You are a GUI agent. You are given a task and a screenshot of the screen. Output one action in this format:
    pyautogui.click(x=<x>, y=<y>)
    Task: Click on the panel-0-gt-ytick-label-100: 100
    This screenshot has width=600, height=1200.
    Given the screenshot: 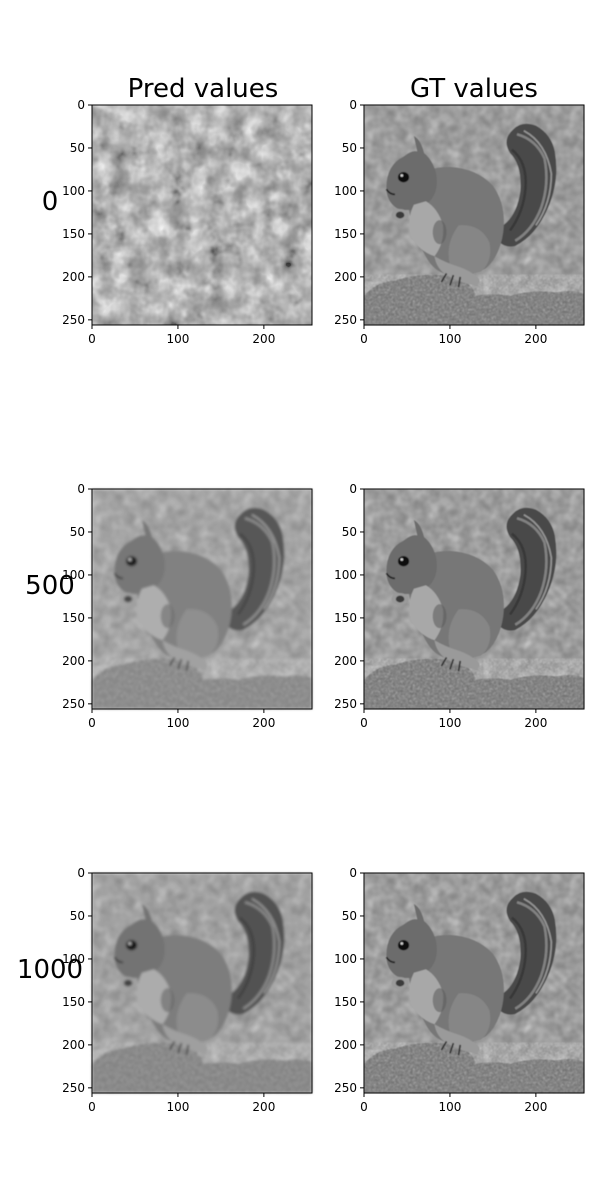 What is the action you would take?
    pyautogui.click(x=345, y=191)
    